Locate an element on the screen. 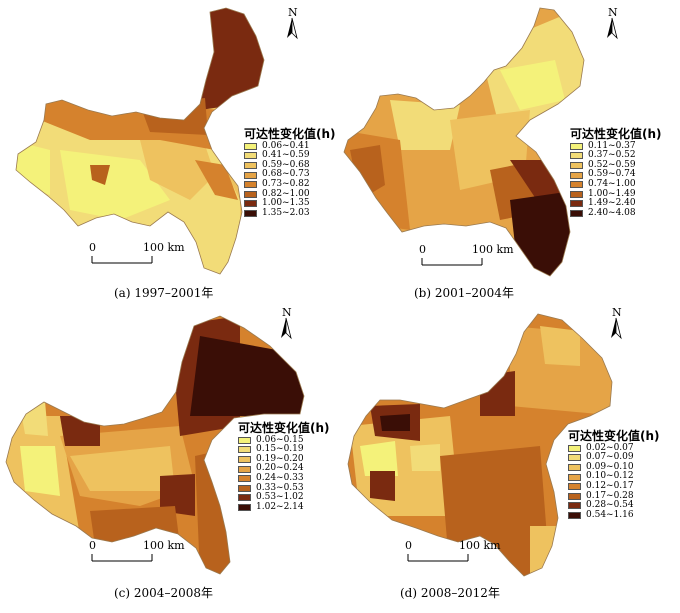 This screenshot has width=680, height=613. legend-item: 0.68~0.73 is located at coordinates (290, 175).